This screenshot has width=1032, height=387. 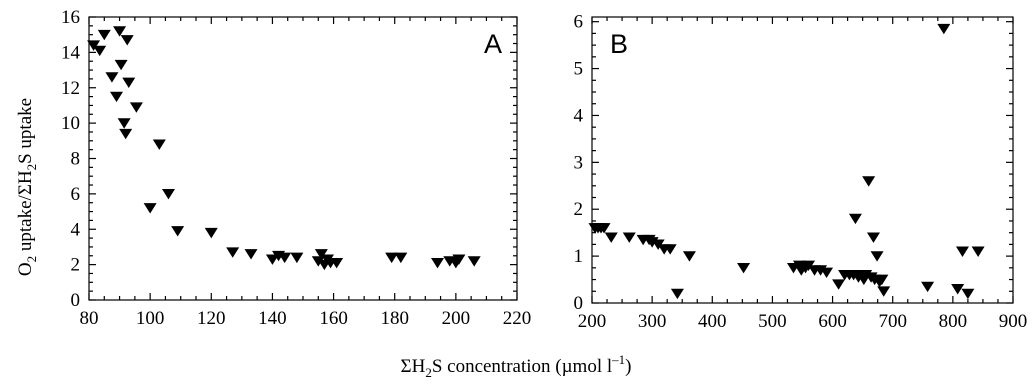 I want to click on panel-b-x-tick-label: 800, so click(x=953, y=321).